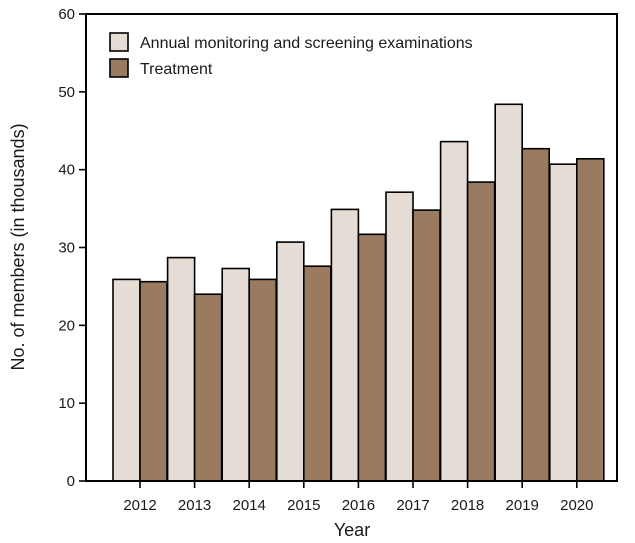  What do you see at coordinates (563, 322) in the screenshot?
I see `bar-monitoring-2020` at bounding box center [563, 322].